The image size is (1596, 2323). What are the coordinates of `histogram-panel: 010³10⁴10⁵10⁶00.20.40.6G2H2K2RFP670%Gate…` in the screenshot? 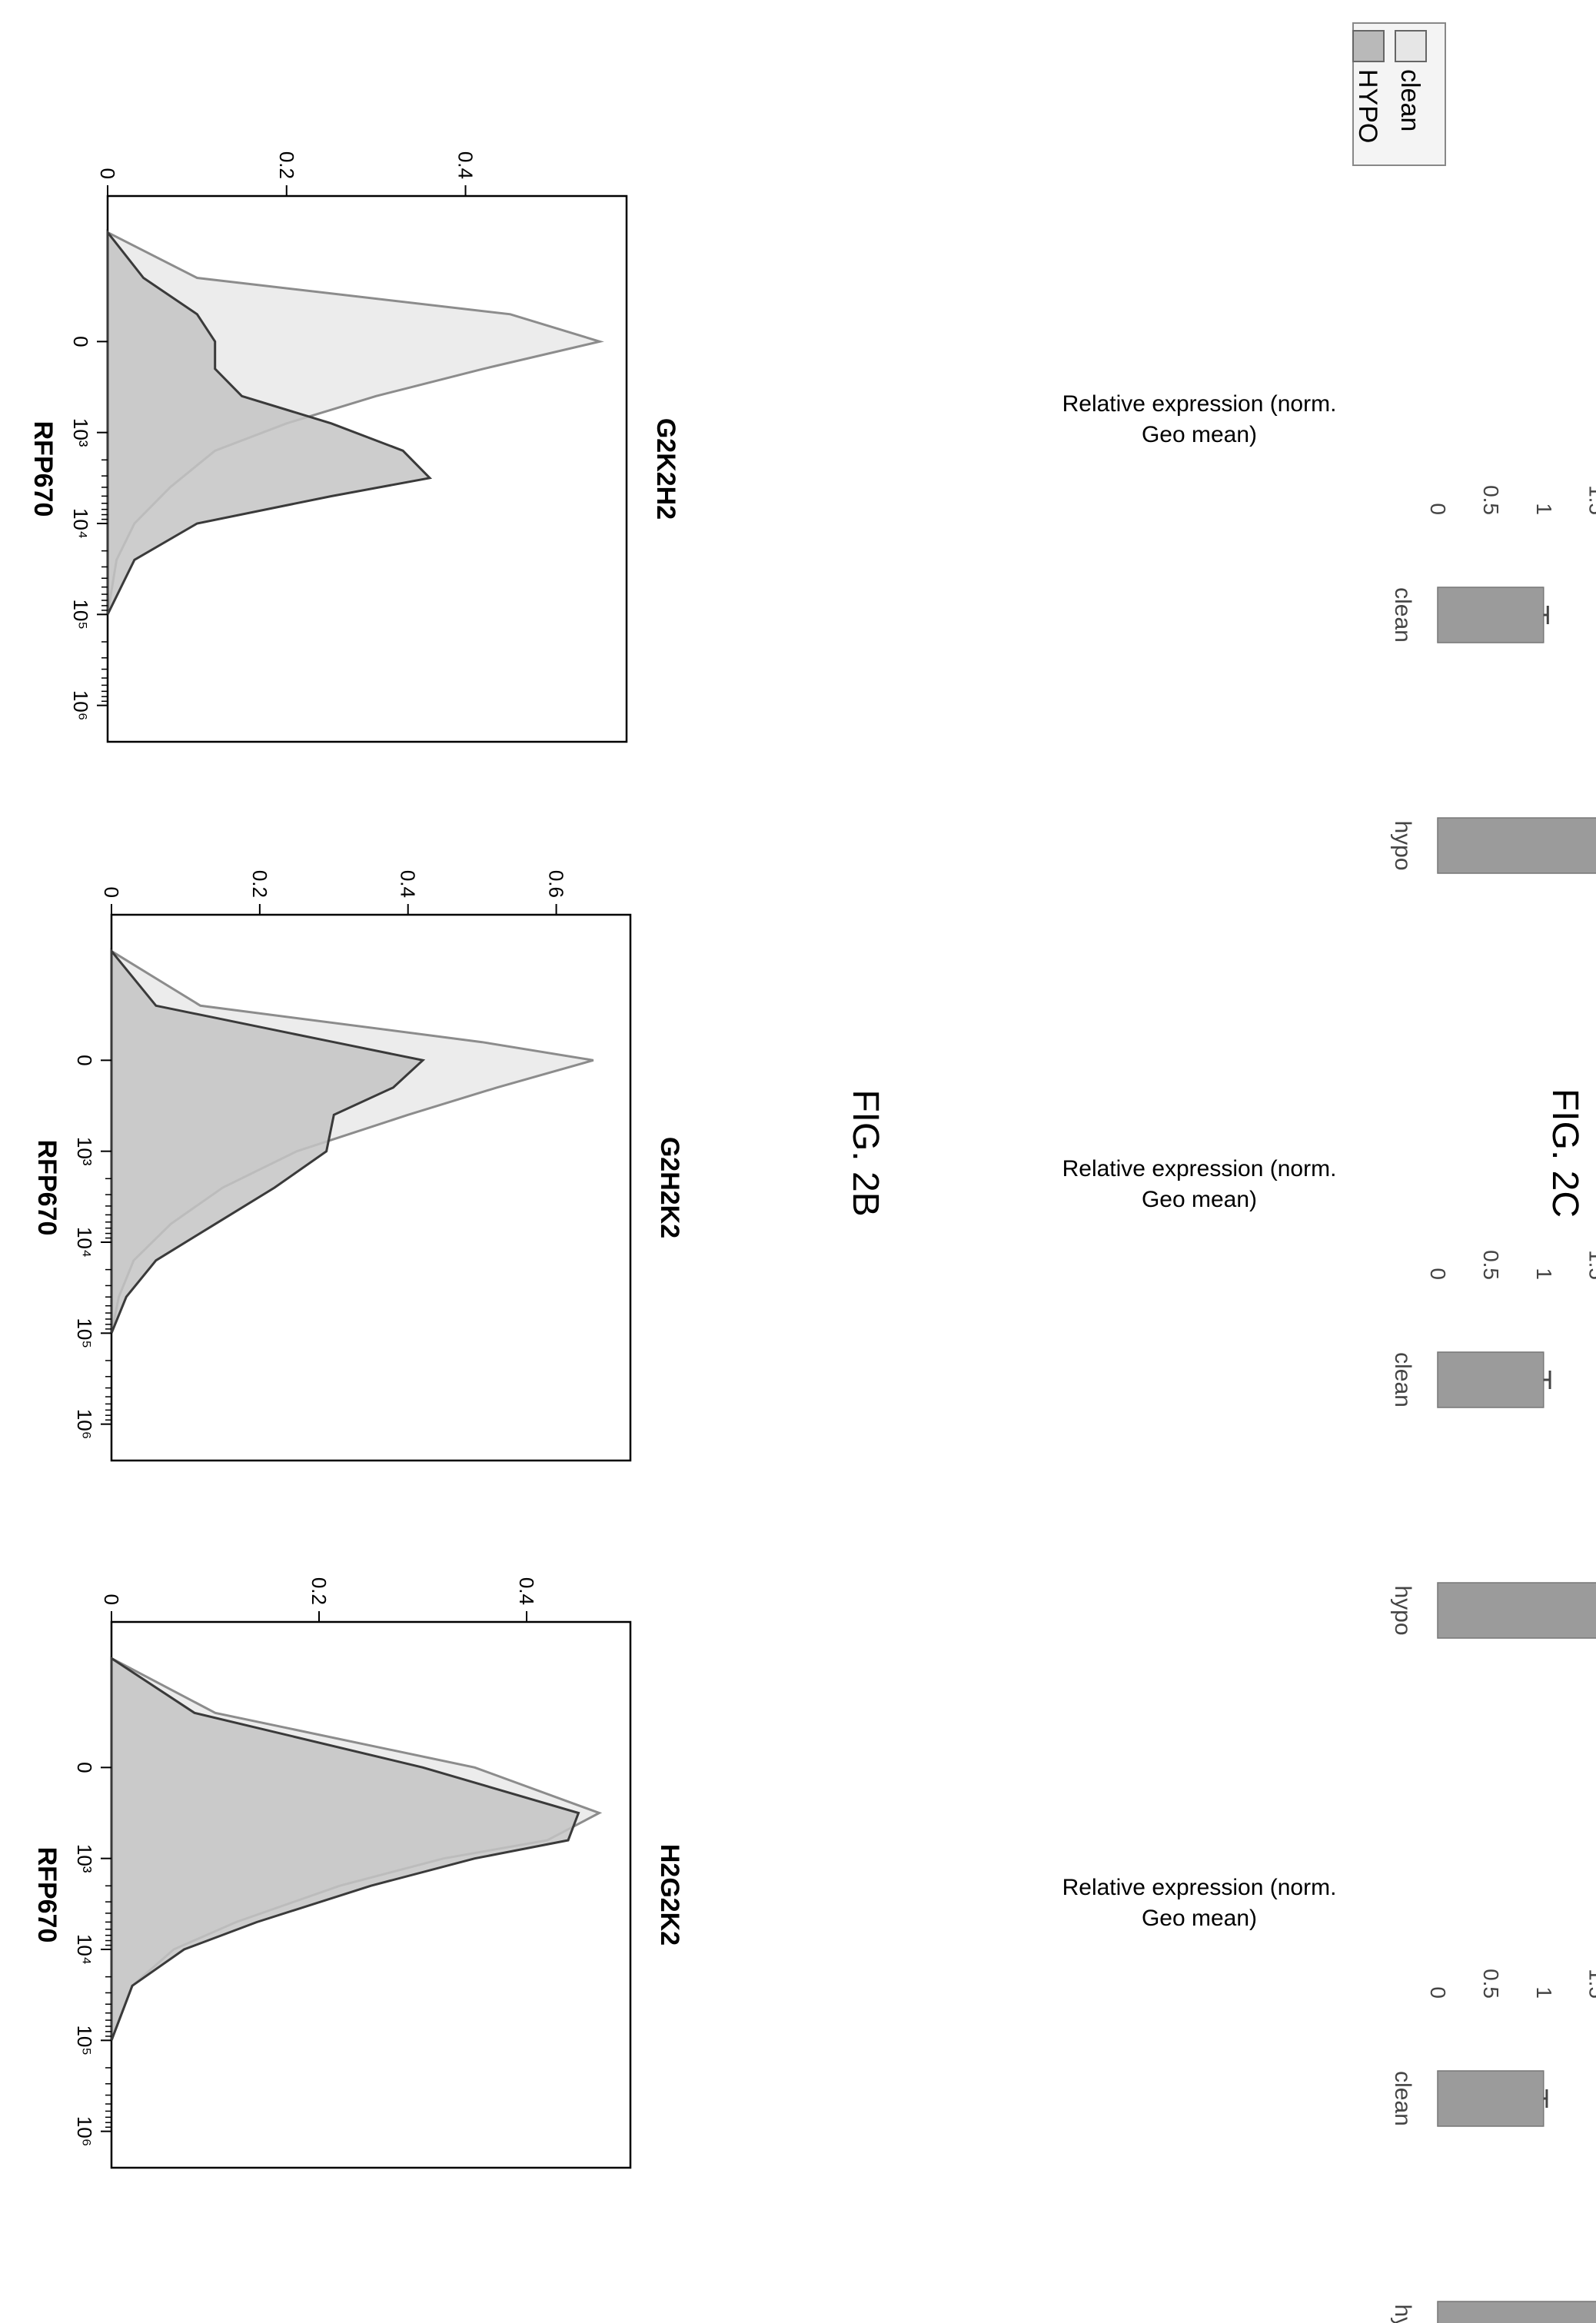 It's located at (358, 1166).